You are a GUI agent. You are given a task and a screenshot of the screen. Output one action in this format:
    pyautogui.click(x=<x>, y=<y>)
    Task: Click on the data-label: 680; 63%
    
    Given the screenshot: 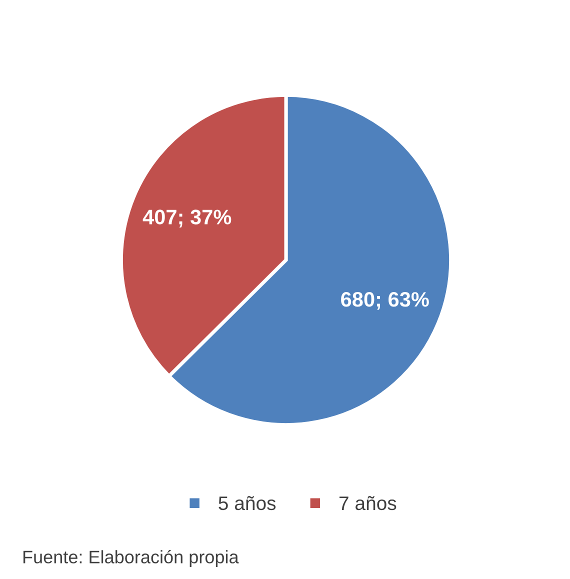 What is the action you would take?
    pyautogui.click(x=385, y=301)
    